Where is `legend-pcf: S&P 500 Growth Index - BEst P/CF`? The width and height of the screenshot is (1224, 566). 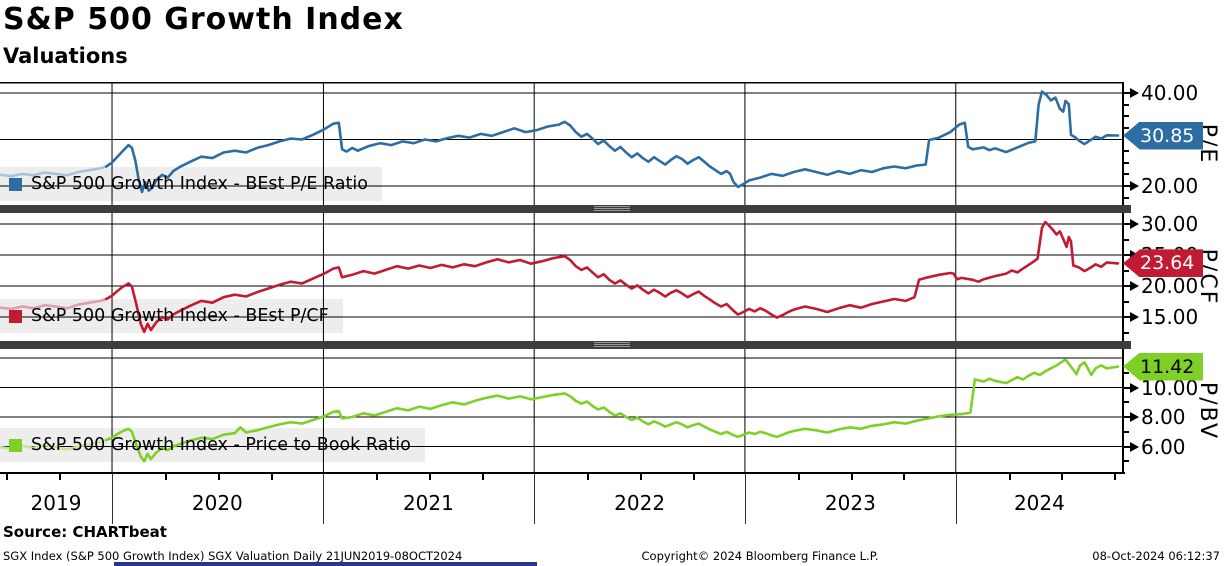 legend-pcf: S&P 500 Growth Index - BEst P/CF is located at coordinates (171, 316).